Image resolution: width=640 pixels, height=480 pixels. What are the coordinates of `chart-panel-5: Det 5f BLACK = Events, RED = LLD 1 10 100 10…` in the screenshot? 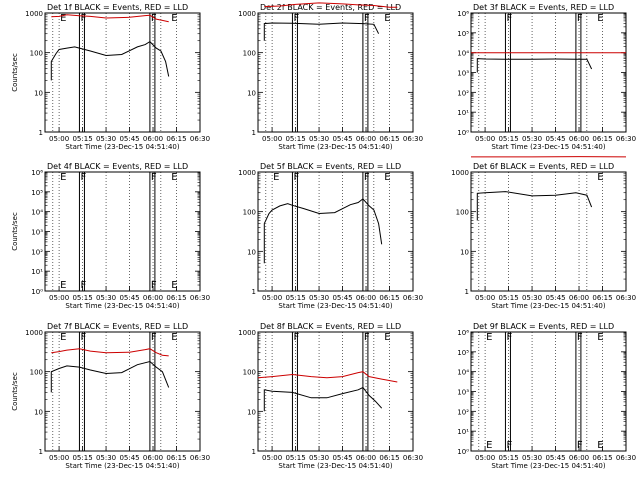 It's located at (330, 236).